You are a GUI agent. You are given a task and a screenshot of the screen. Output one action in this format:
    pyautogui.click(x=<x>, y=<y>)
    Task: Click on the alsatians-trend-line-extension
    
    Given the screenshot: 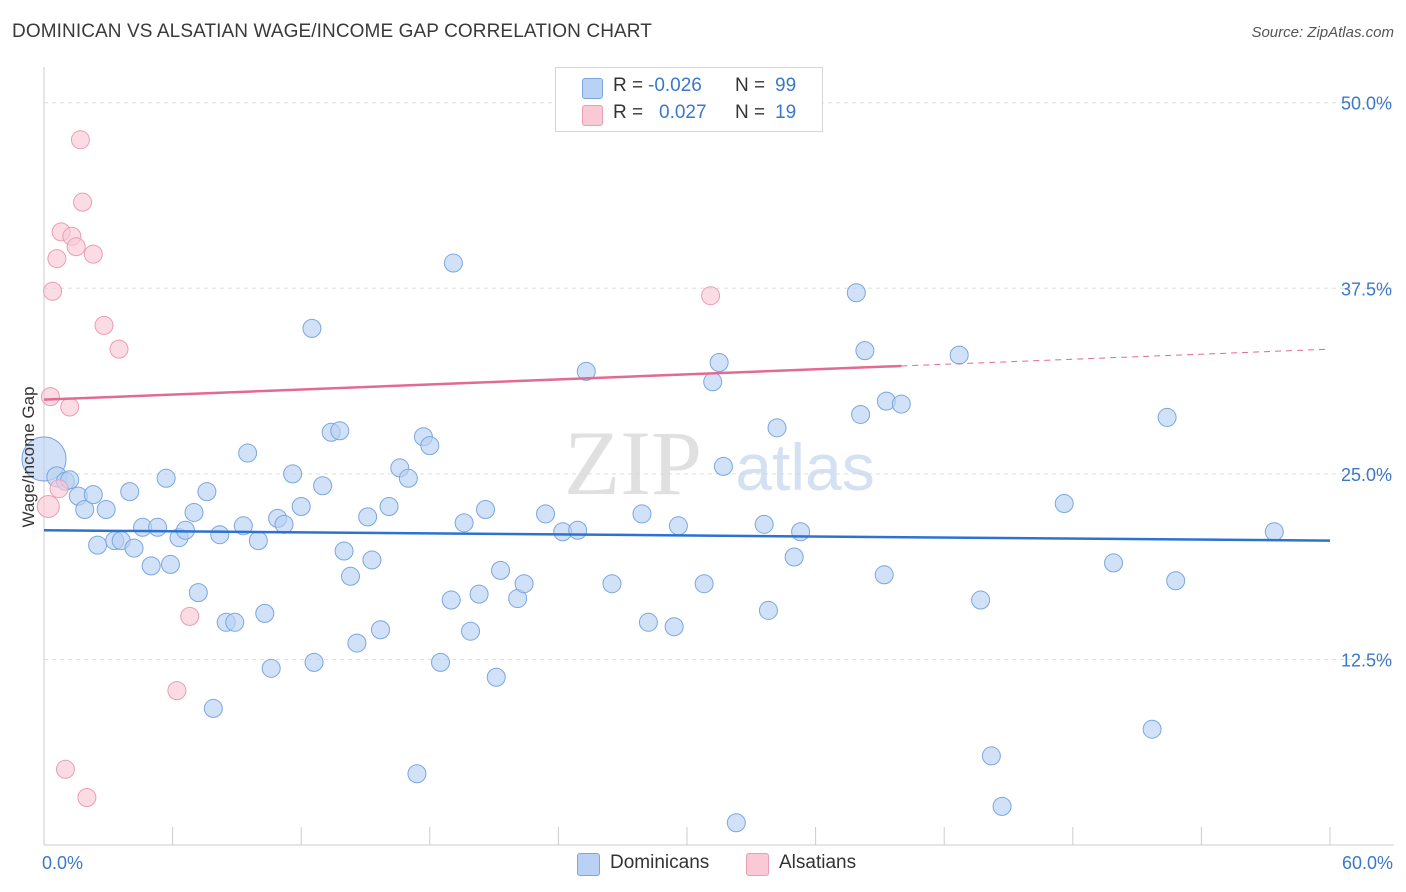 What is the action you would take?
    pyautogui.click(x=1116, y=357)
    